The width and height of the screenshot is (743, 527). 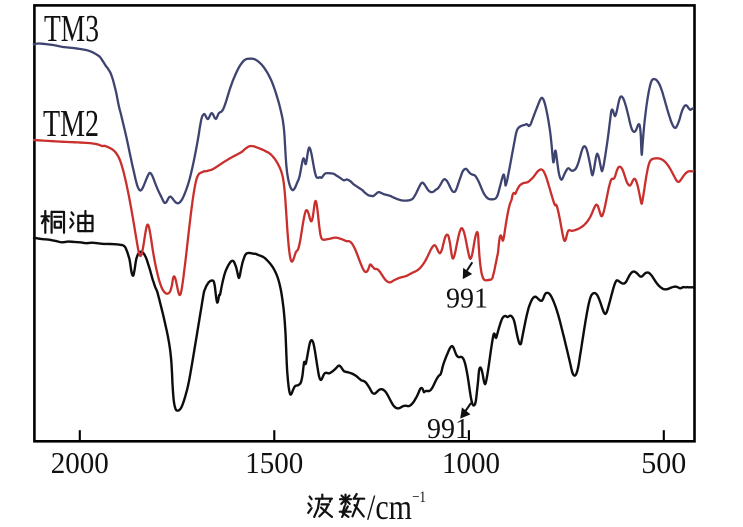 I want to click on svg-text: 2000, so click(x=80, y=462).